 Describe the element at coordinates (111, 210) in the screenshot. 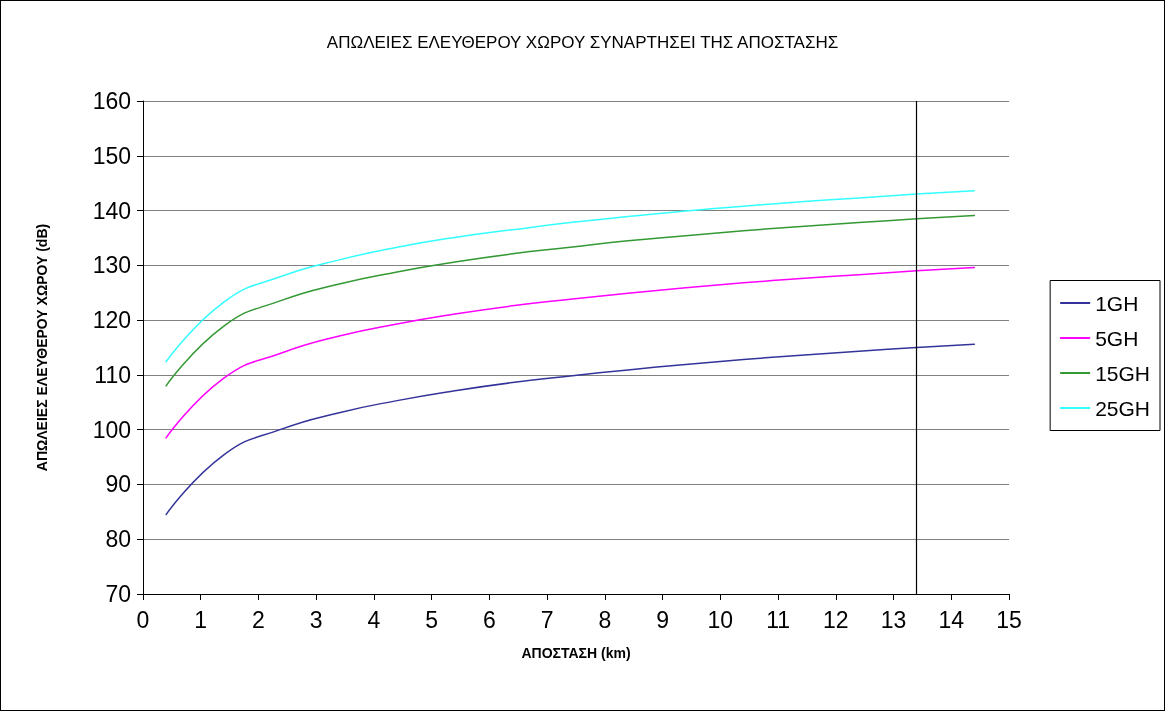

I see `y-tick-label: 140` at that location.